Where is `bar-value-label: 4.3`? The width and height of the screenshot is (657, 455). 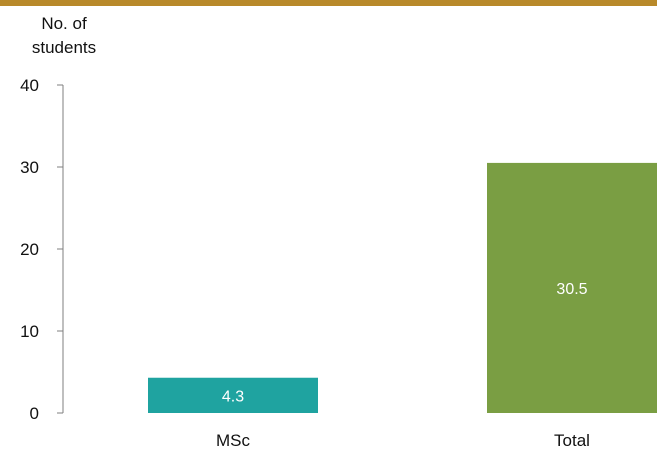 bar-value-label: 4.3 is located at coordinates (233, 396).